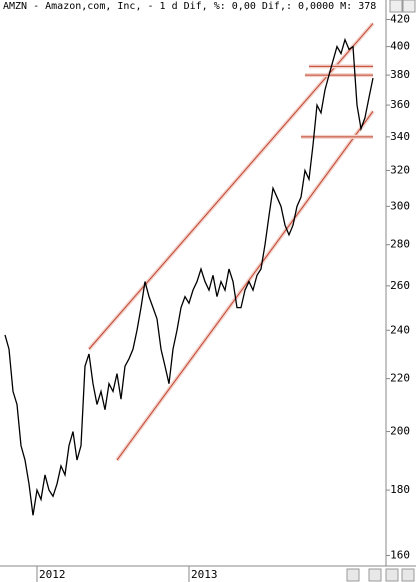 The image size is (416, 582). I want to click on y-tick-label: 380, so click(400, 74).